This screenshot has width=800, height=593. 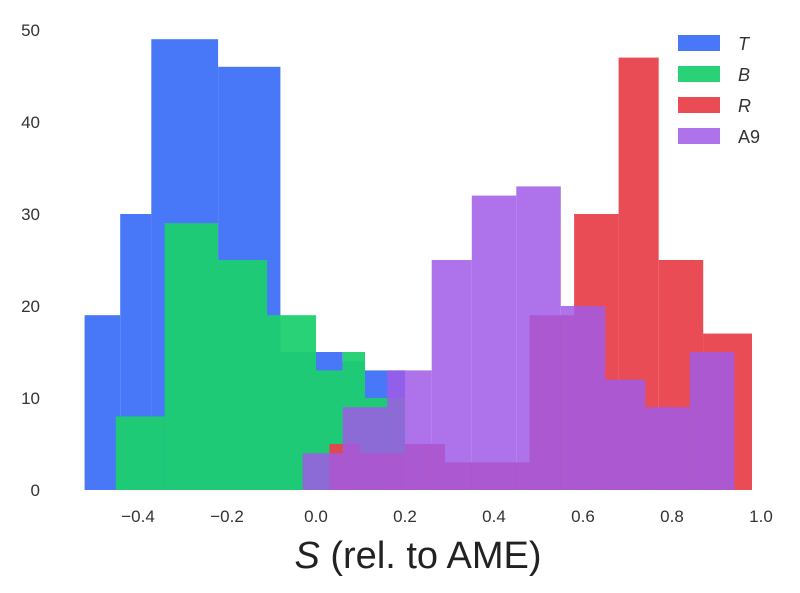 I want to click on x-axis-label: S (rel. to AME), so click(x=417, y=556).